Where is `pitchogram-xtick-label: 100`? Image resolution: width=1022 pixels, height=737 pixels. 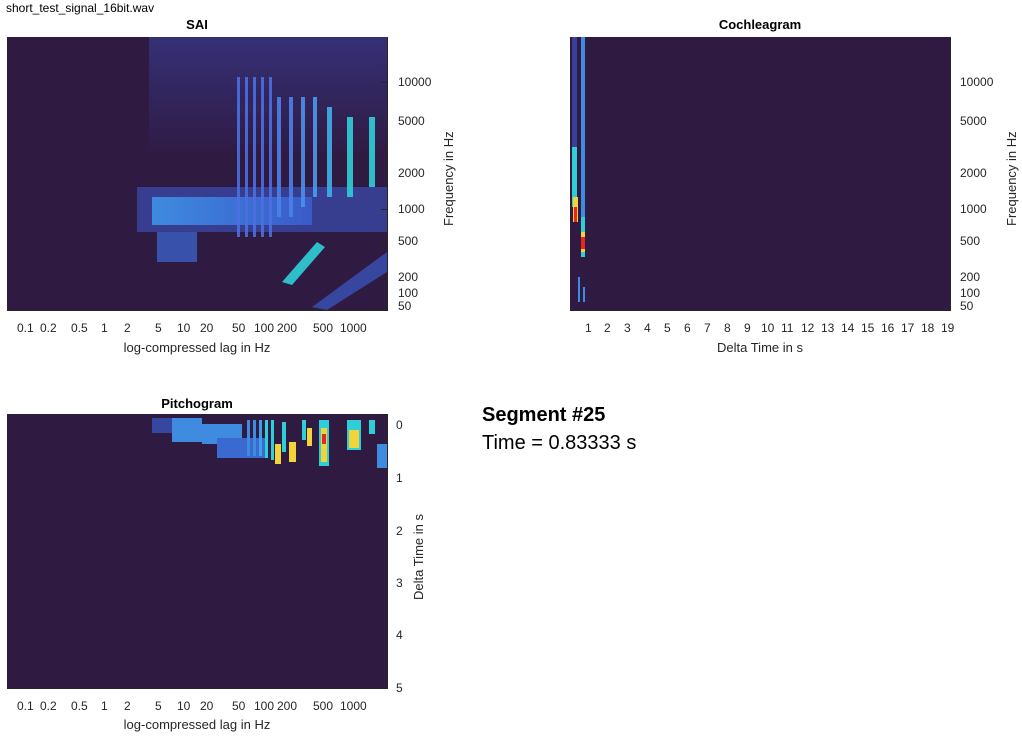 pitchogram-xtick-label: 100 is located at coordinates (264, 706).